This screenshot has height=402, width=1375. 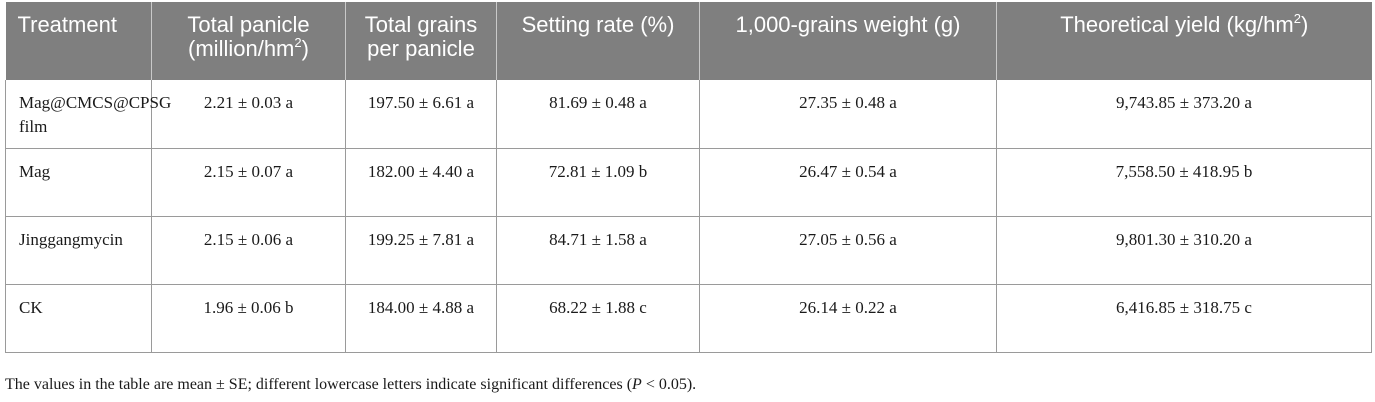 What do you see at coordinates (598, 182) in the screenshot?
I see `cell-setting: 72.81 ± 1.09 b` at bounding box center [598, 182].